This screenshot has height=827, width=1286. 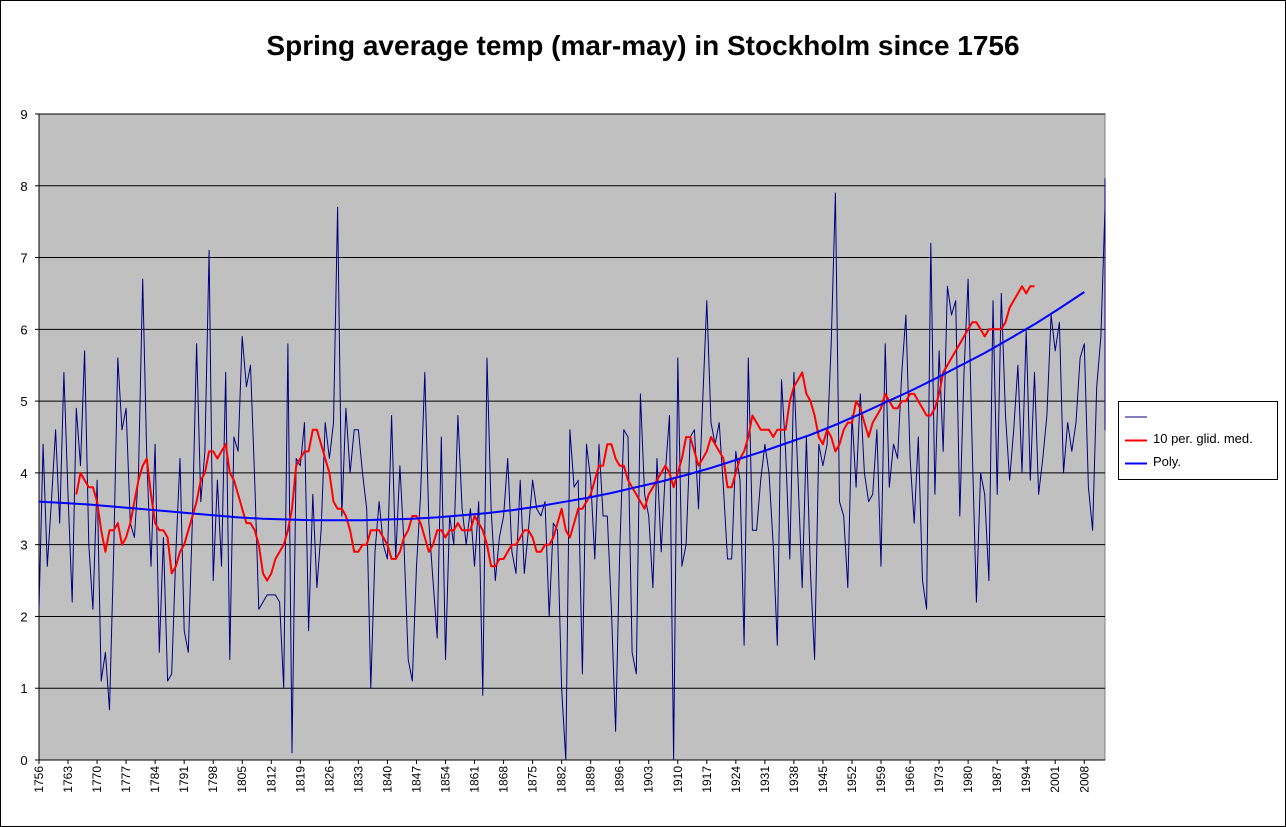 What do you see at coordinates (968, 779) in the screenshot?
I see `x-tick-label: 1980` at bounding box center [968, 779].